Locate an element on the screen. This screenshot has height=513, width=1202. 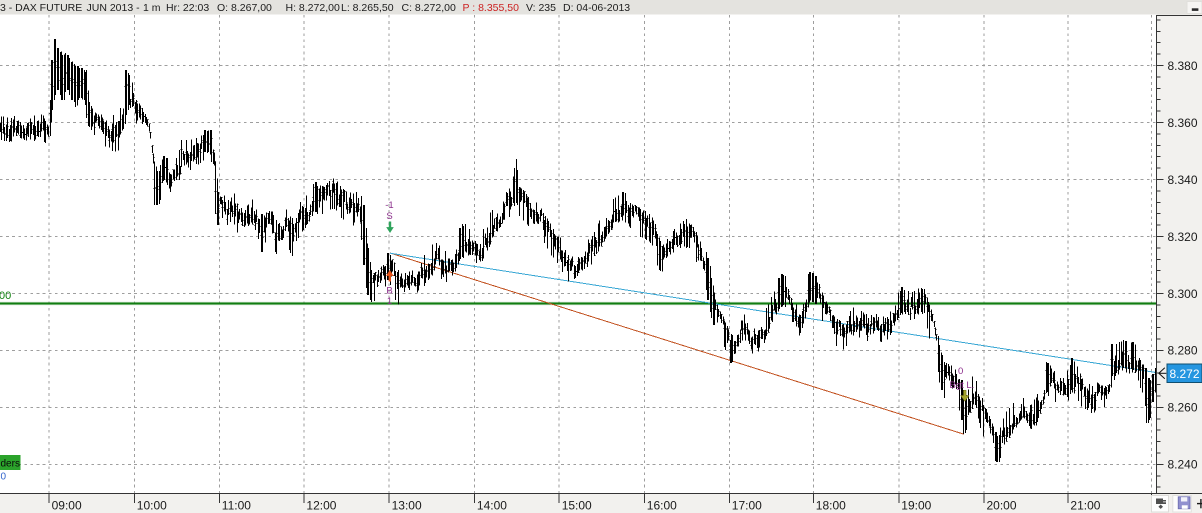
svg-text: 10:00 is located at coordinates (152, 506).